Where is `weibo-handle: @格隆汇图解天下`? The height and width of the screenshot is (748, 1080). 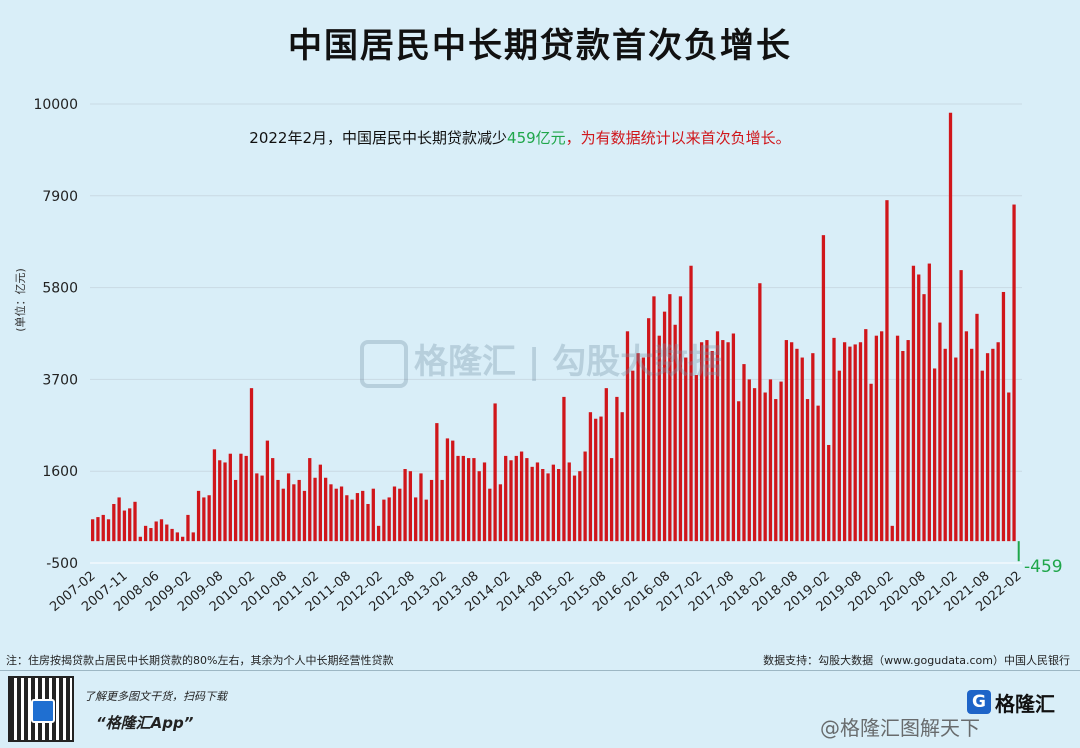
weibo-handle: @格隆汇图解天下 is located at coordinates (900, 728).